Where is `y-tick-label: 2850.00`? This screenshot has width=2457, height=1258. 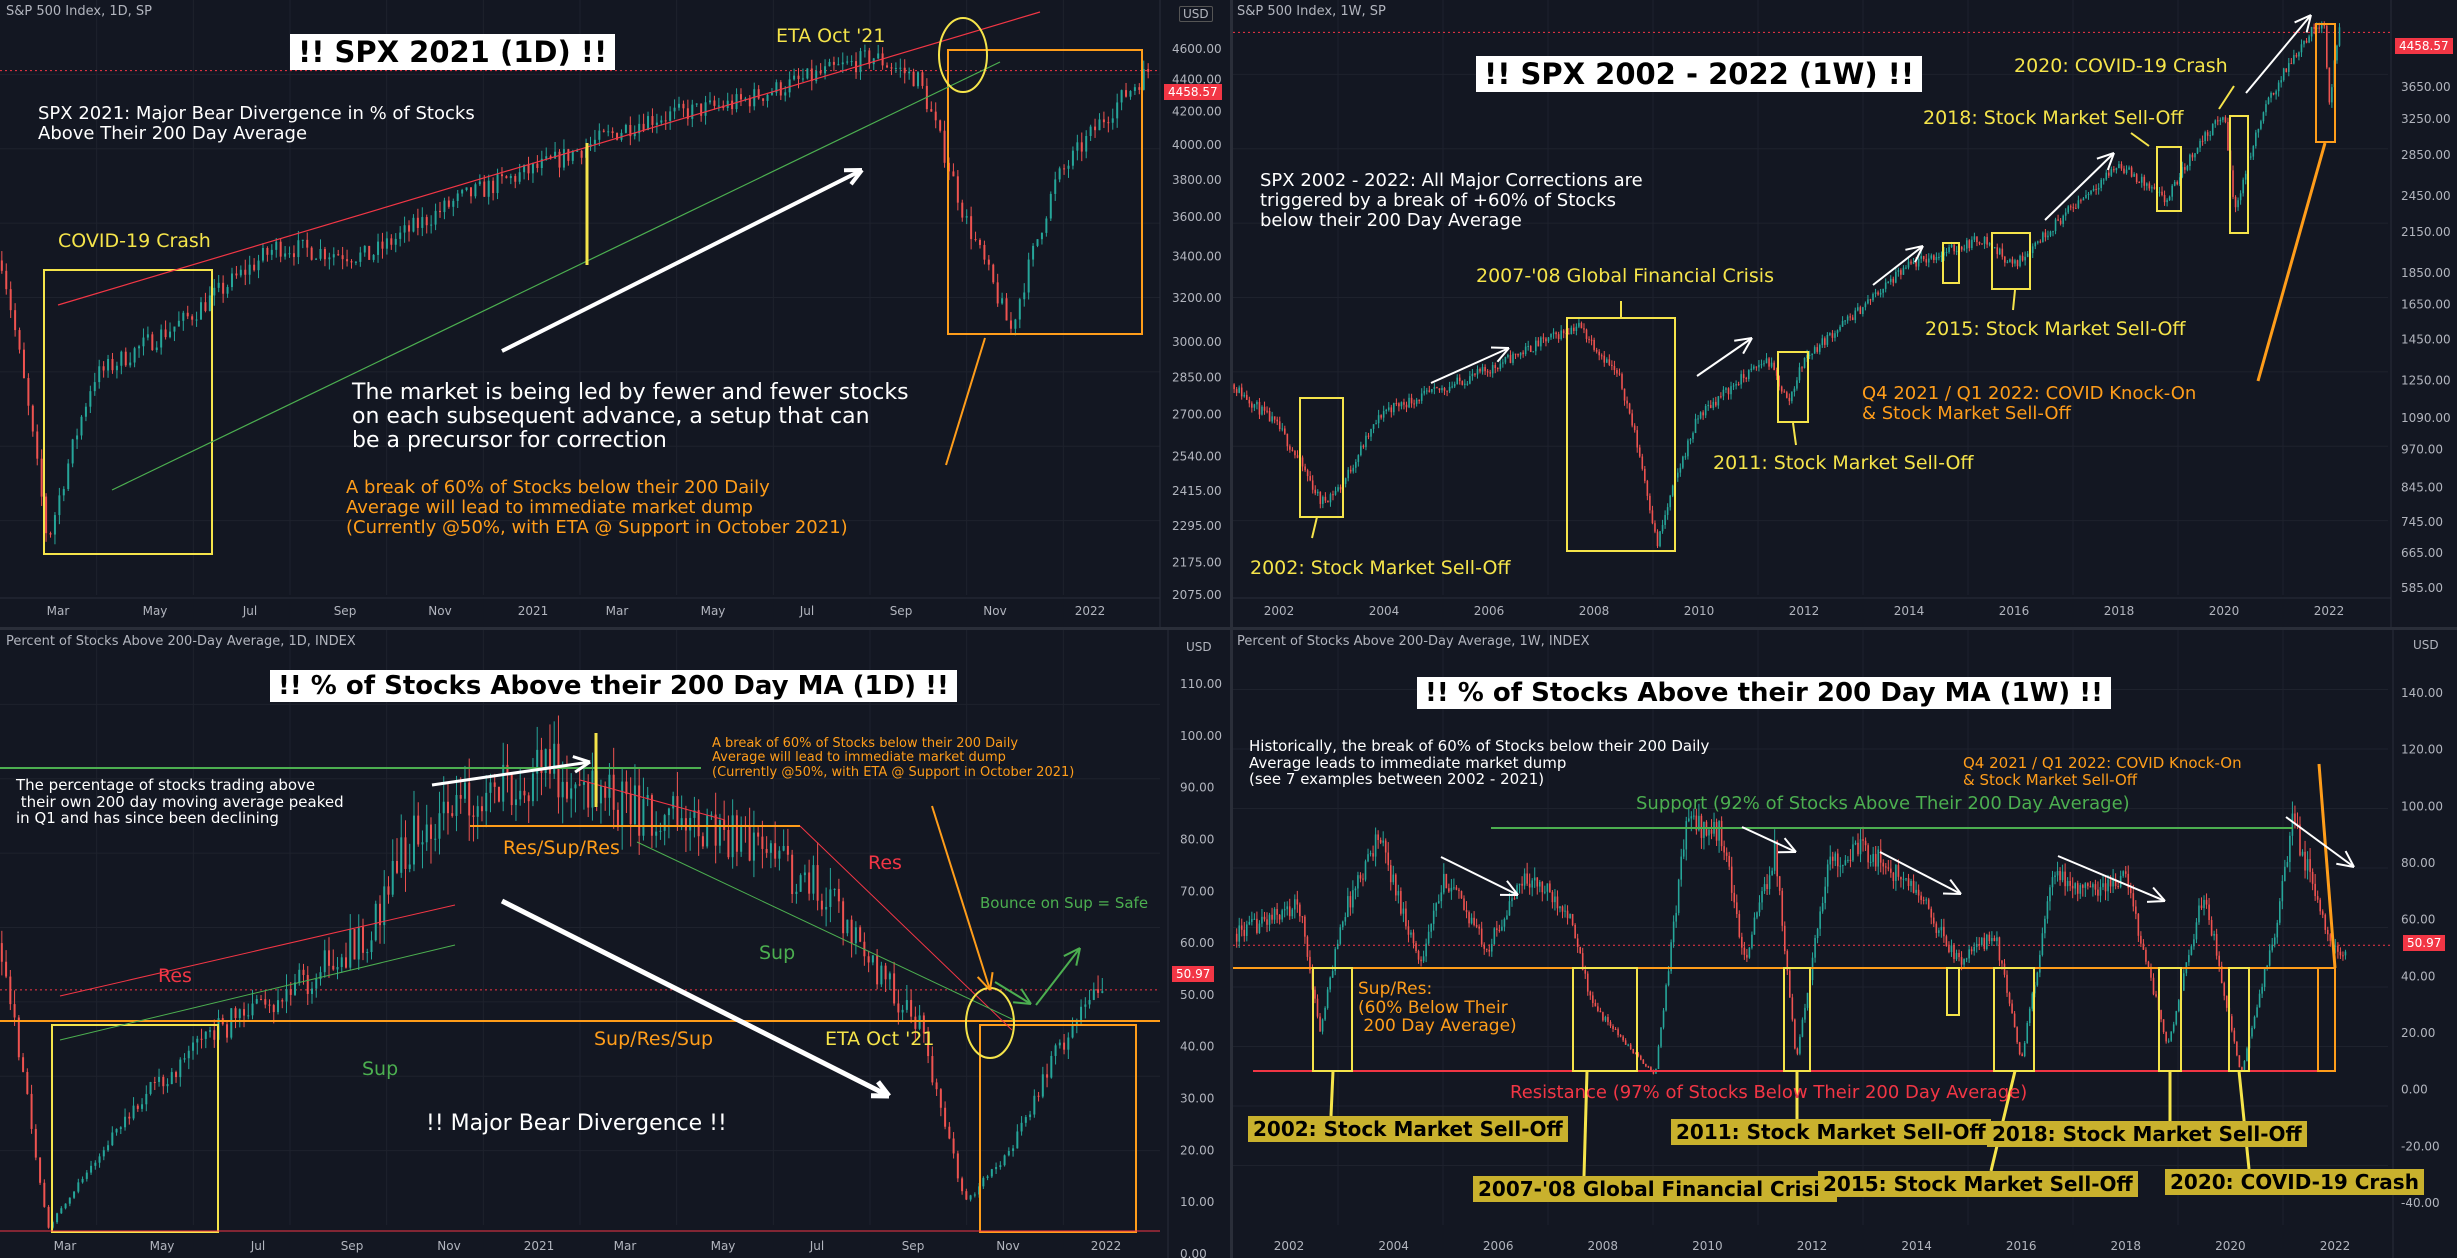 y-tick-label: 2850.00 is located at coordinates (2426, 155).